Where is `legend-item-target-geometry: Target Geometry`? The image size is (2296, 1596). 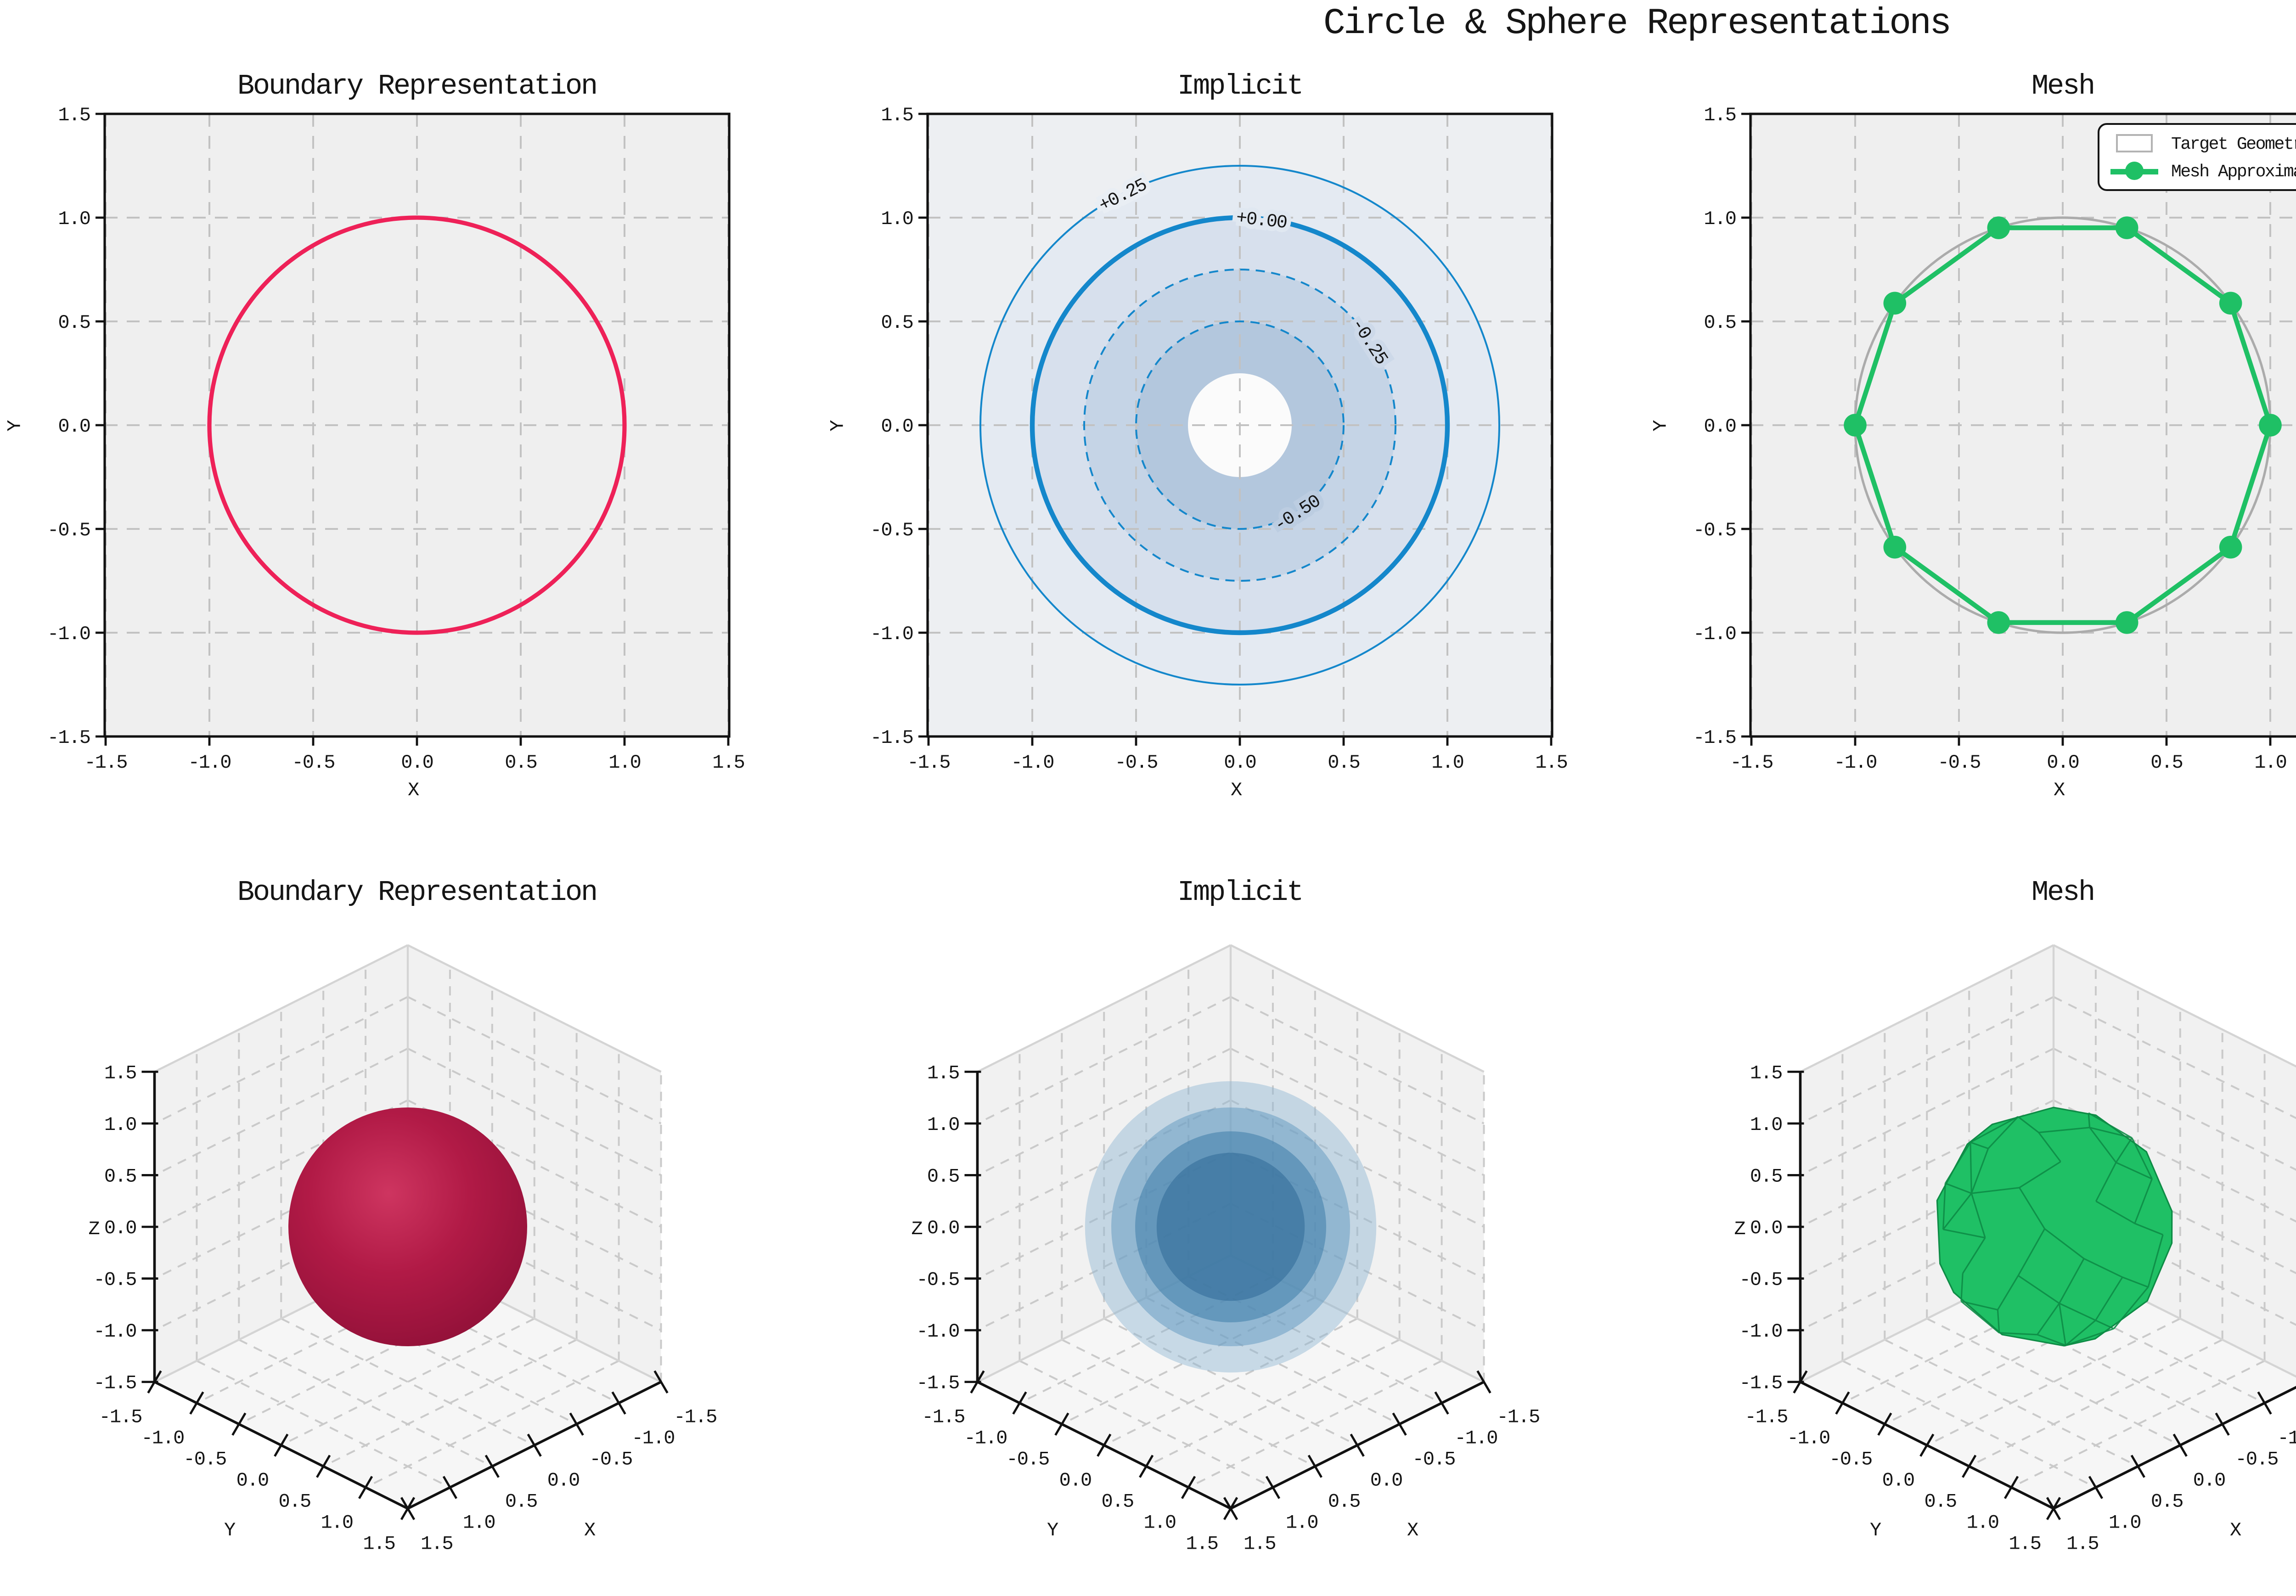
legend-item-target-geometry: Target Geometry is located at coordinates (2203, 143).